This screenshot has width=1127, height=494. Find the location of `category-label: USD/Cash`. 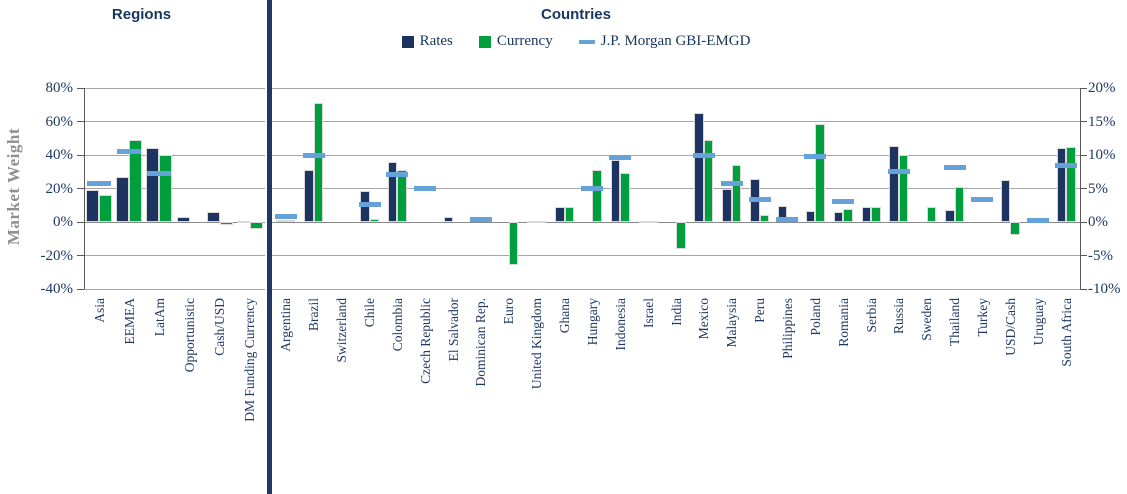

category-label: USD/Cash is located at coordinates (1010, 327).